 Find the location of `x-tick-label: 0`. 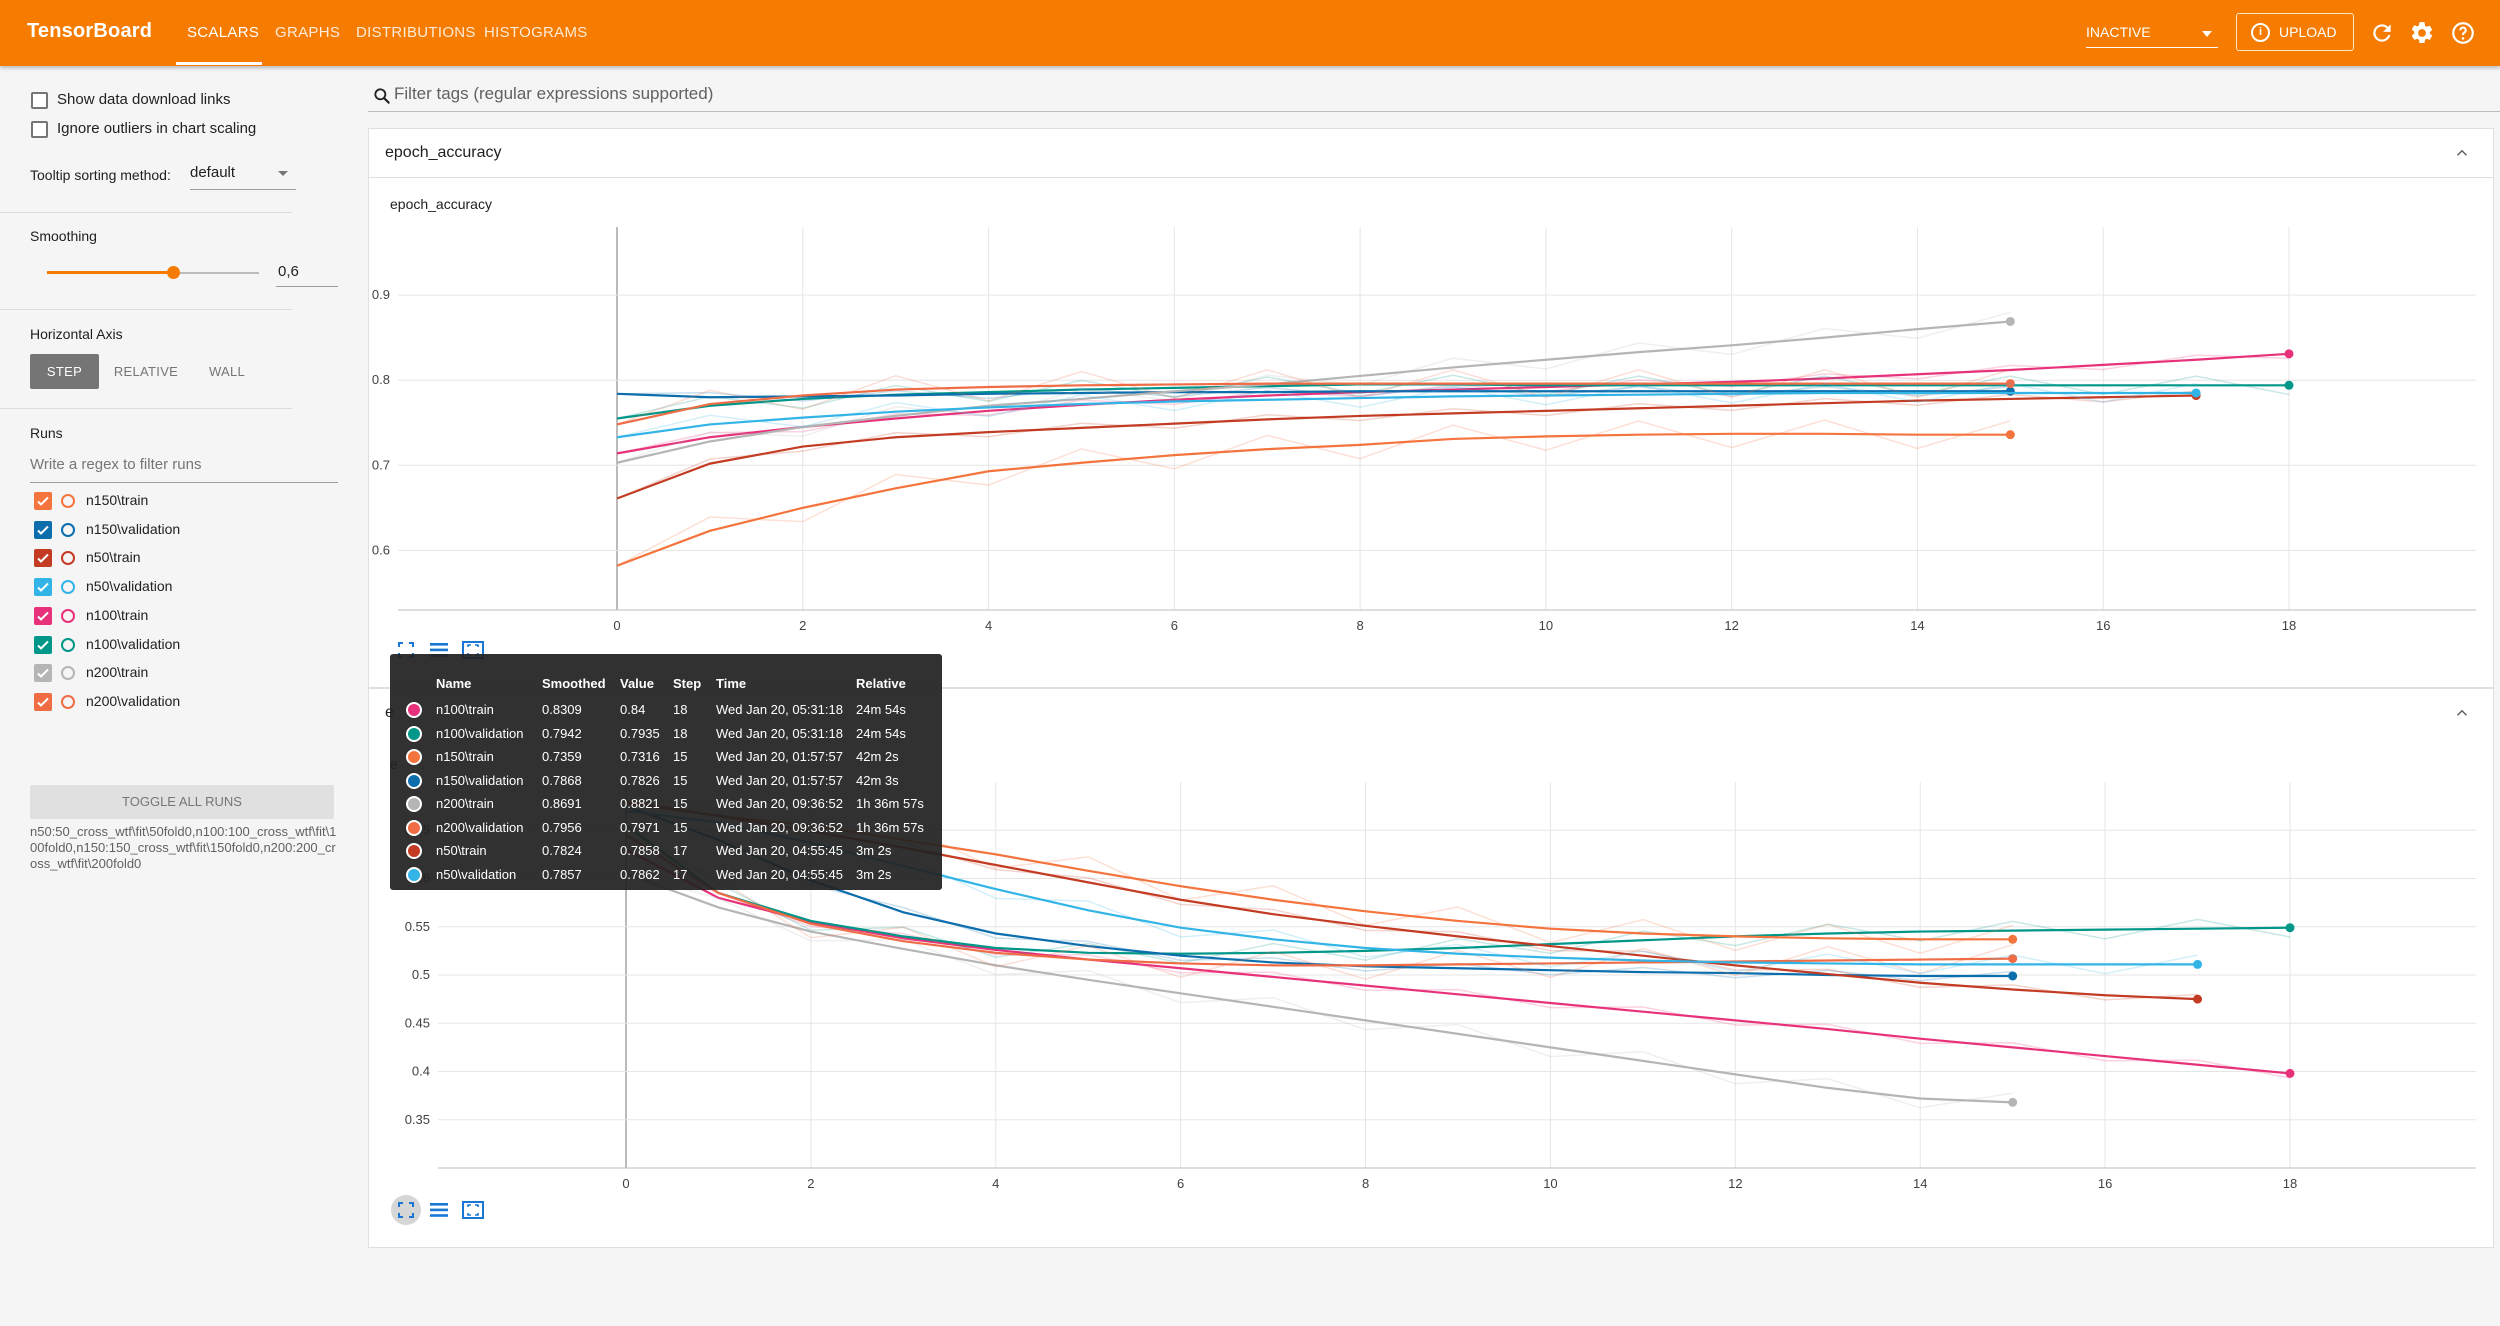

x-tick-label: 0 is located at coordinates (616, 625).